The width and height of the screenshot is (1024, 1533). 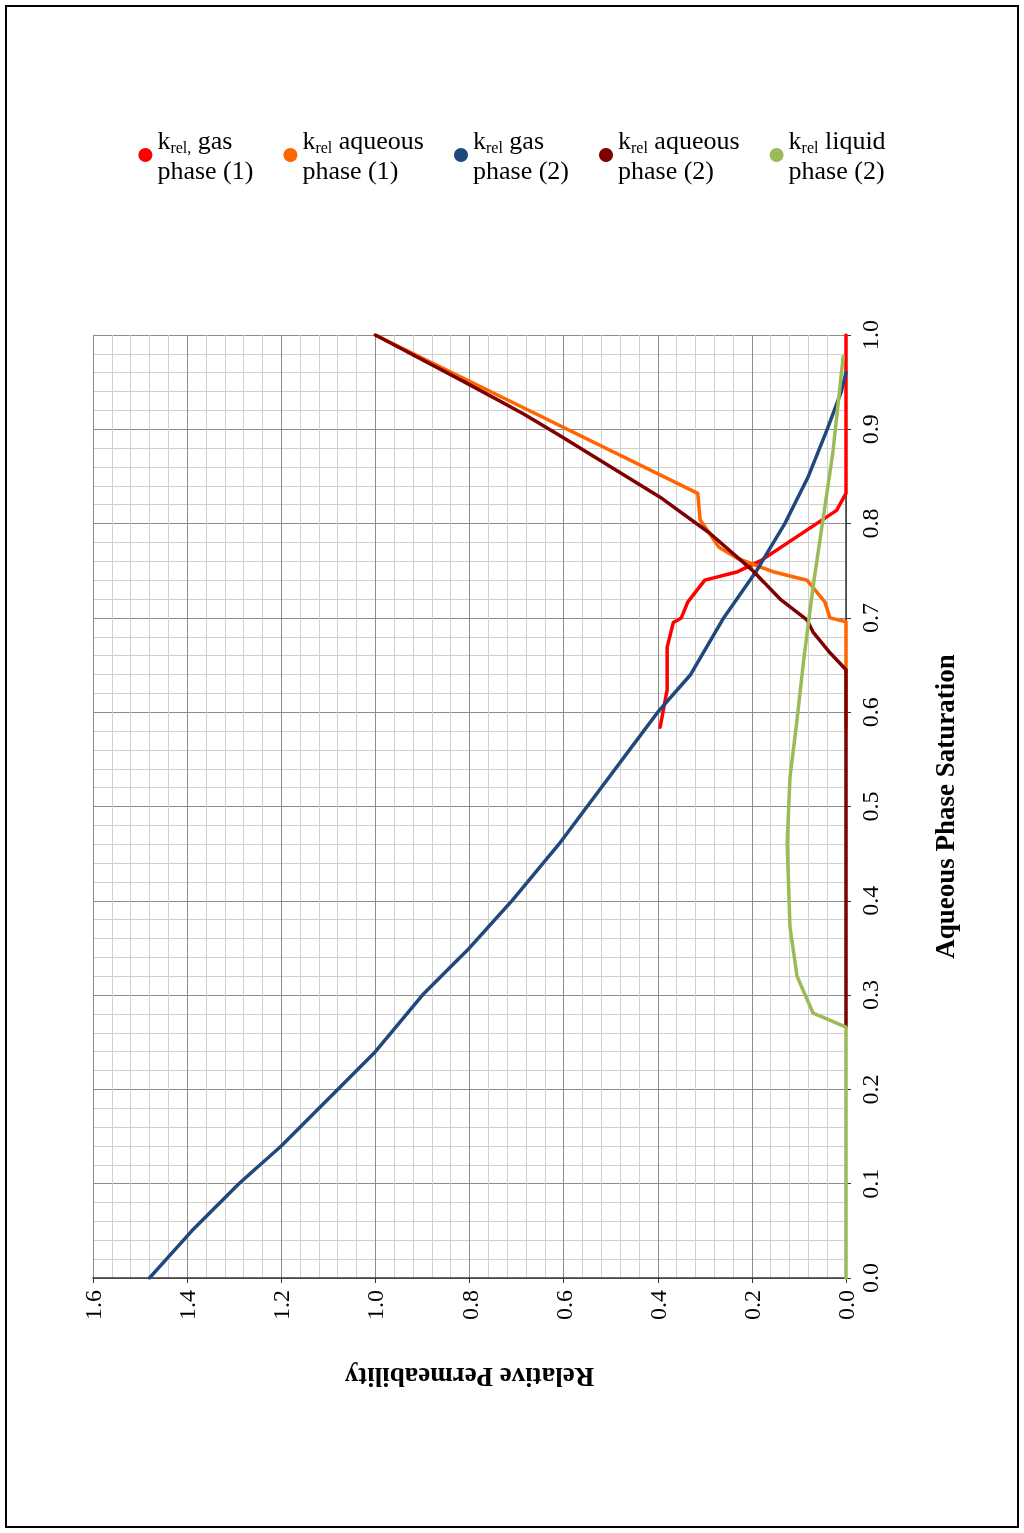 I want to click on x-tick-label: 0.4, so click(x=657, y=1305).